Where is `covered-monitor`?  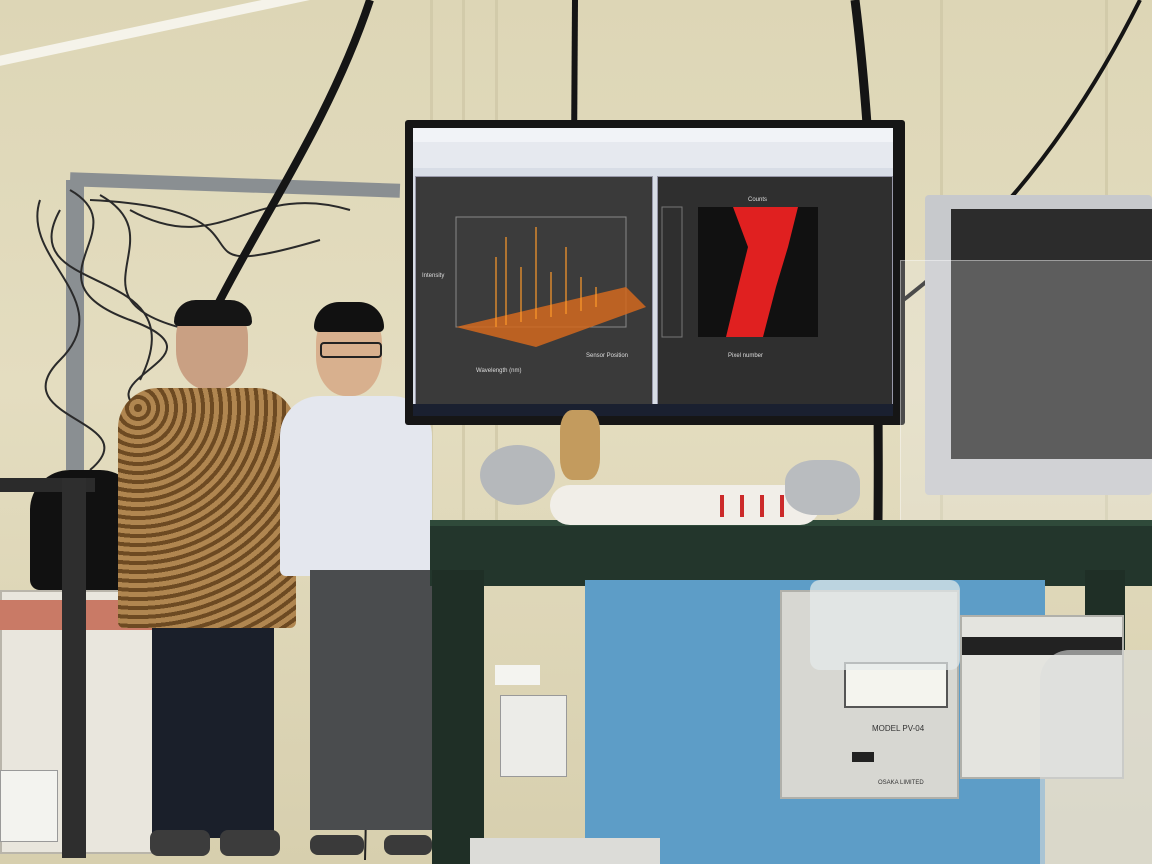 covered-monitor is located at coordinates (1038, 345).